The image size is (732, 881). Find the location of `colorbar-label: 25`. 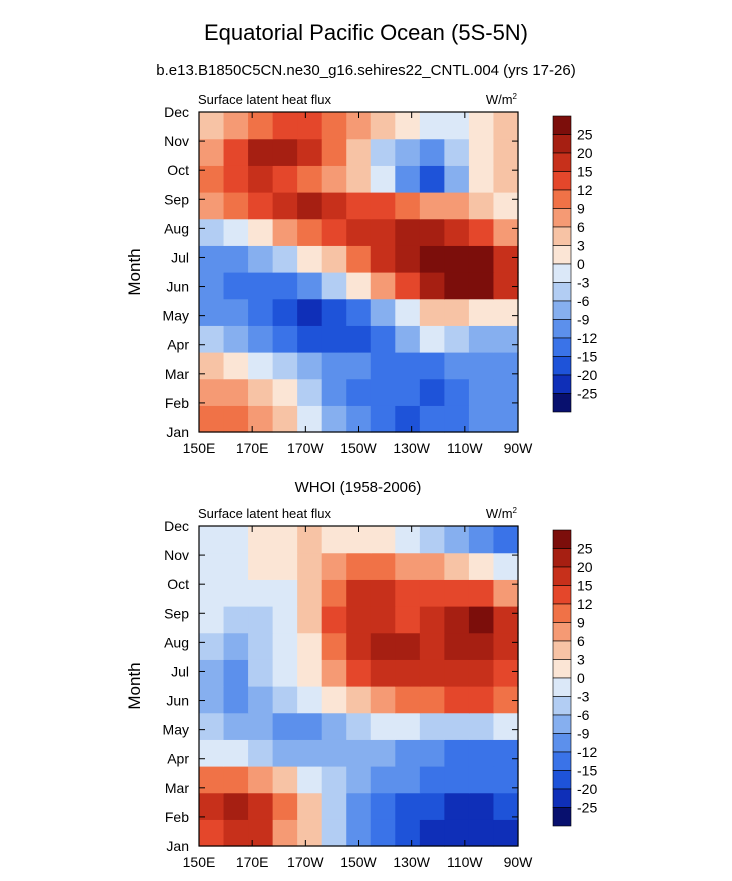

colorbar-label: 25 is located at coordinates (585, 549).